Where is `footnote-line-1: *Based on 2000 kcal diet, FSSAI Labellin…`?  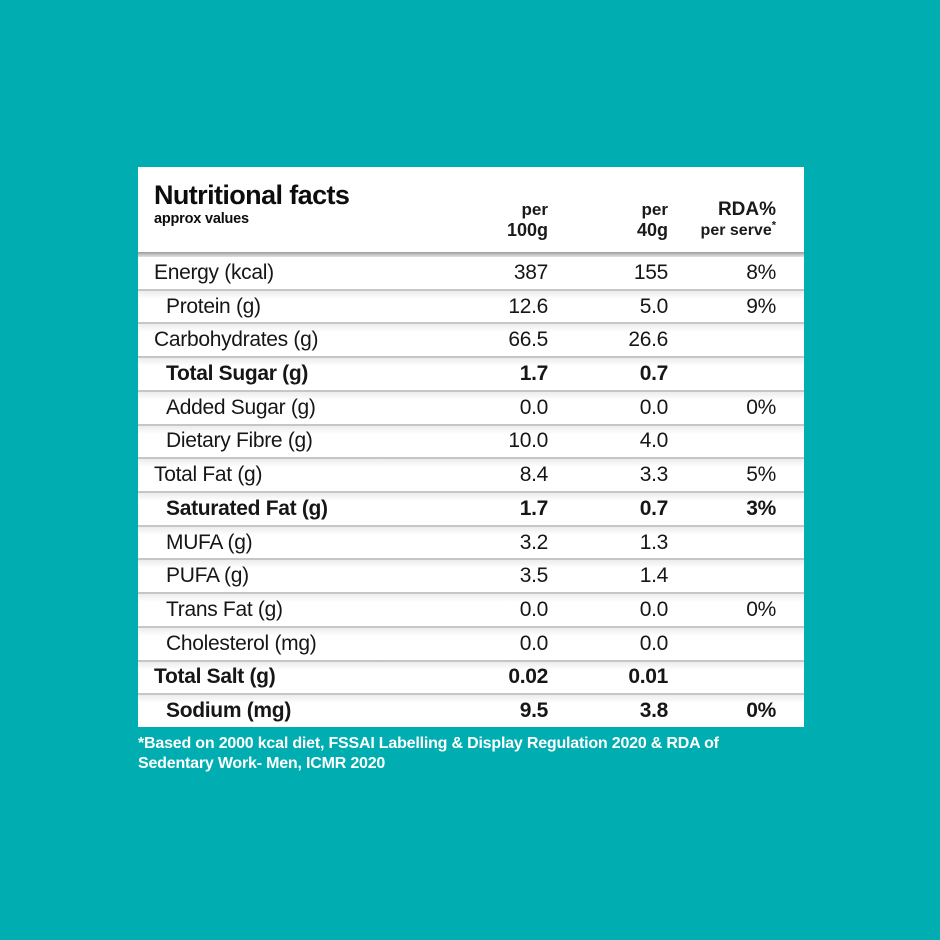
footnote-line-1: *Based on 2000 kcal diet, FSSAI Labellin… is located at coordinates (428, 743).